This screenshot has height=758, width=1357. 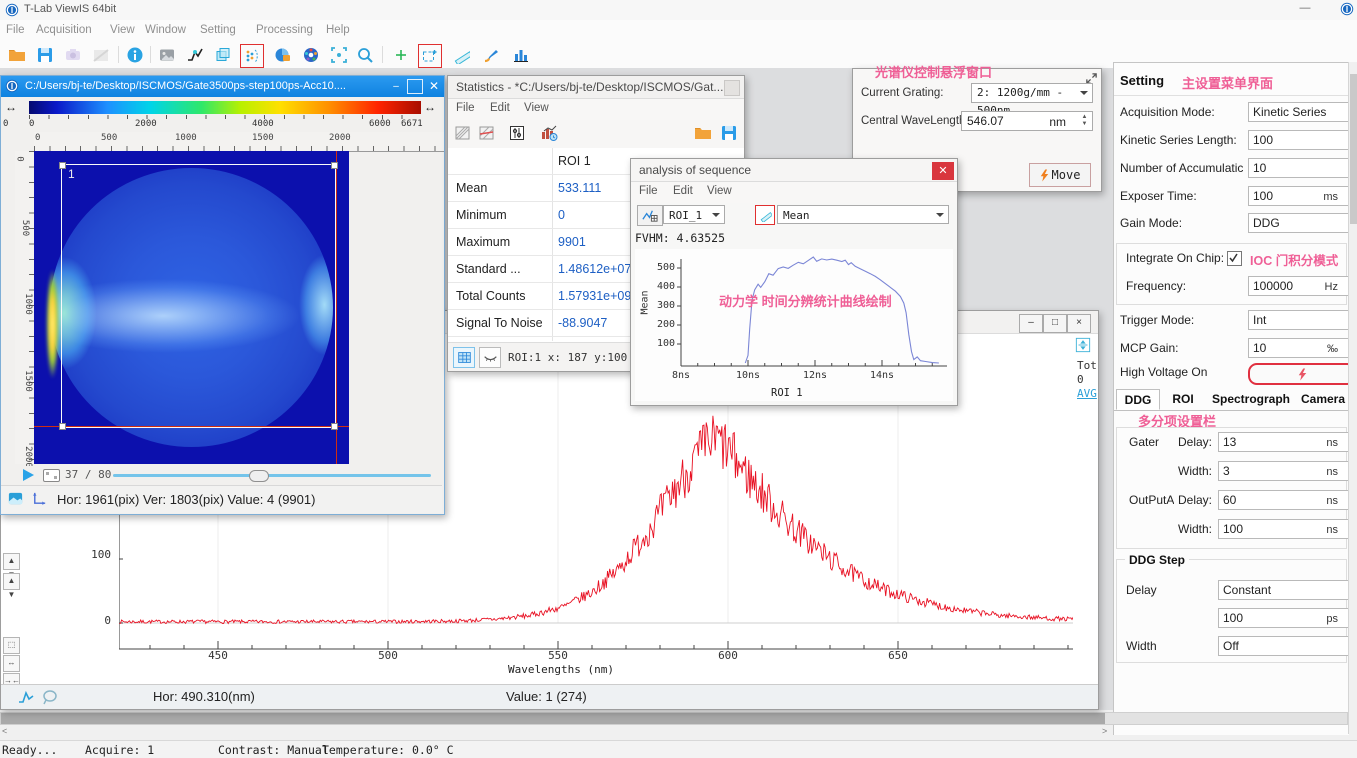 What do you see at coordinates (765, 215) in the screenshot?
I see `pencil-tool-icon` at bounding box center [765, 215].